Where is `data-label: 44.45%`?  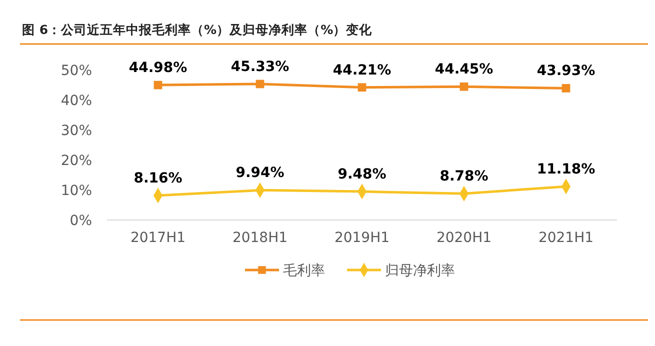
data-label: 44.45% is located at coordinates (464, 70).